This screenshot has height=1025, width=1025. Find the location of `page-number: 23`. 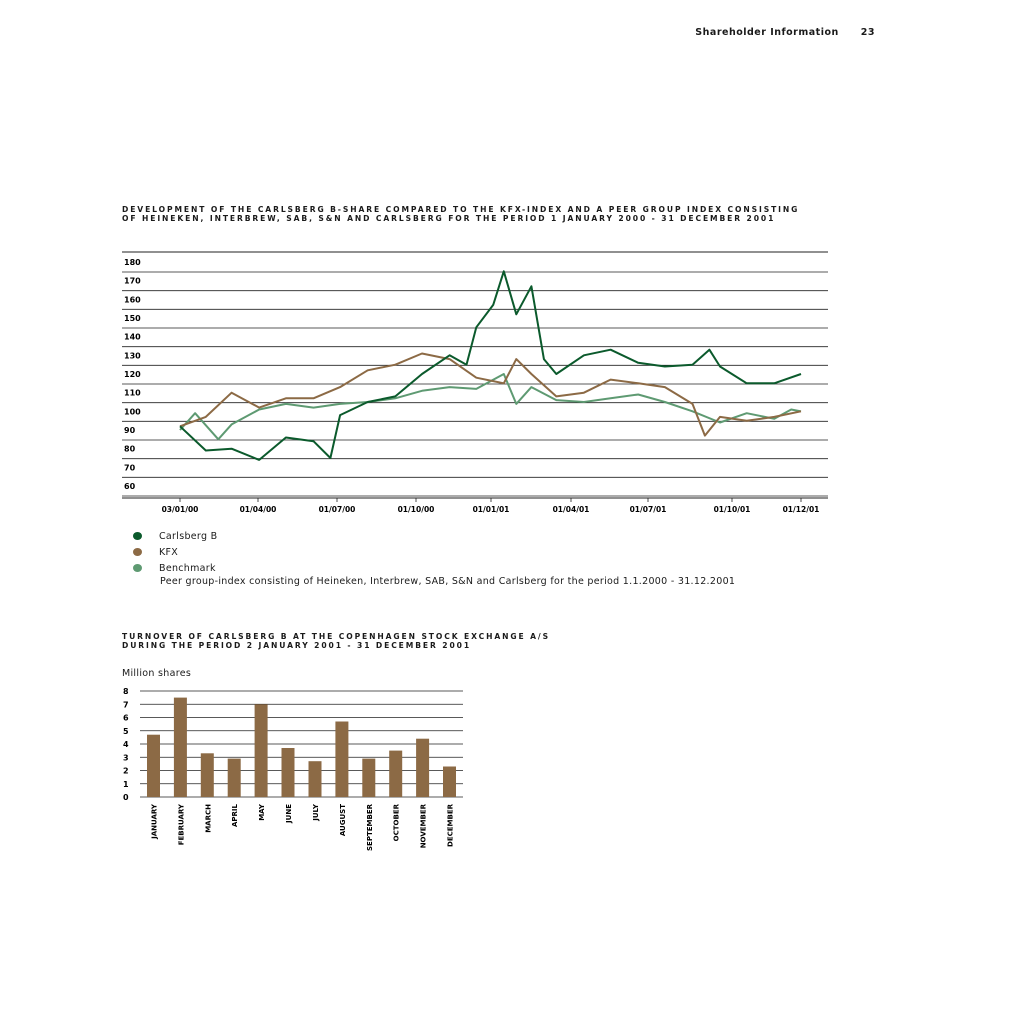

page-number: 23 is located at coordinates (867, 32).